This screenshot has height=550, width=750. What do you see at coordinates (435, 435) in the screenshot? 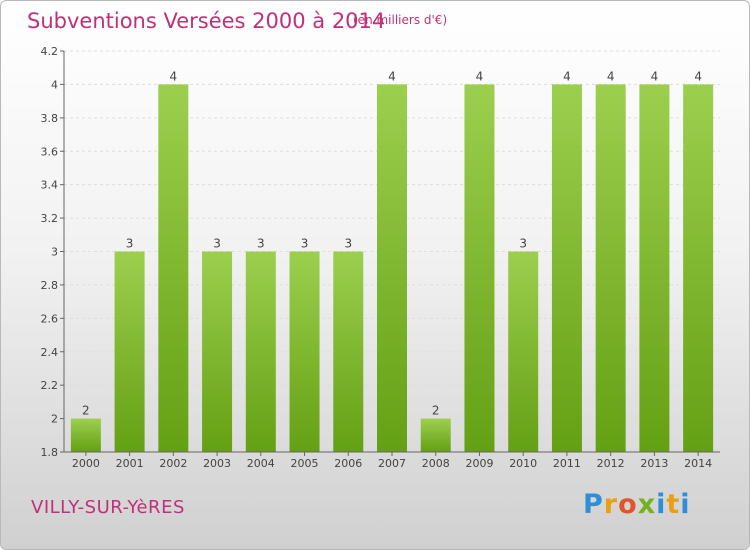
I see `bar-2008` at bounding box center [435, 435].